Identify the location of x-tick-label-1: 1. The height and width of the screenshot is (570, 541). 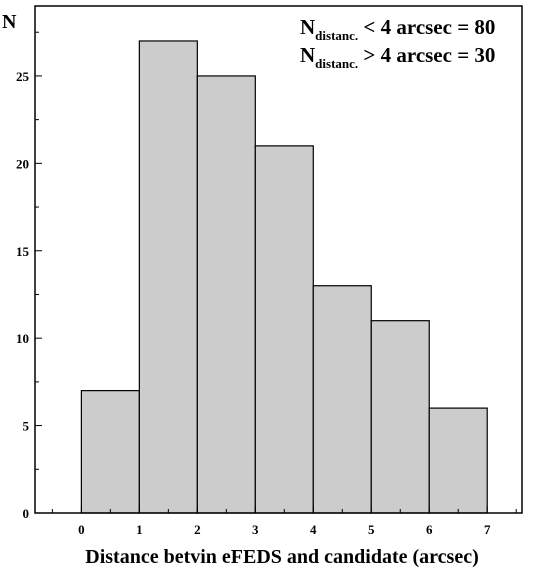
(139, 529).